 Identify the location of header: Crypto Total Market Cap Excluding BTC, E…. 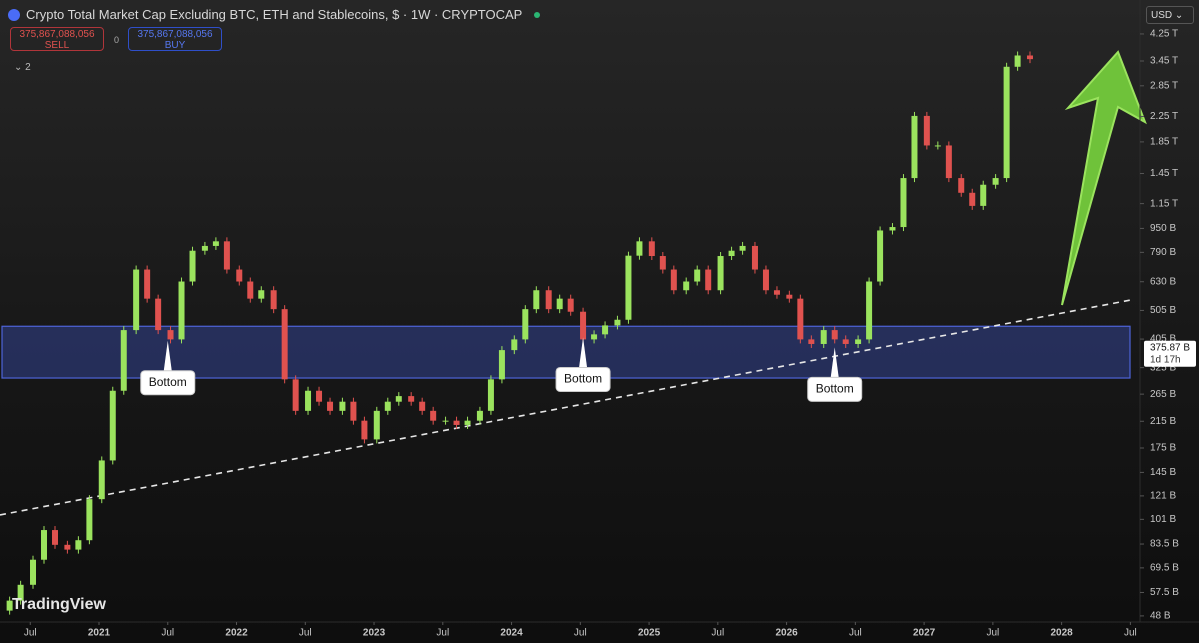
(274, 14).